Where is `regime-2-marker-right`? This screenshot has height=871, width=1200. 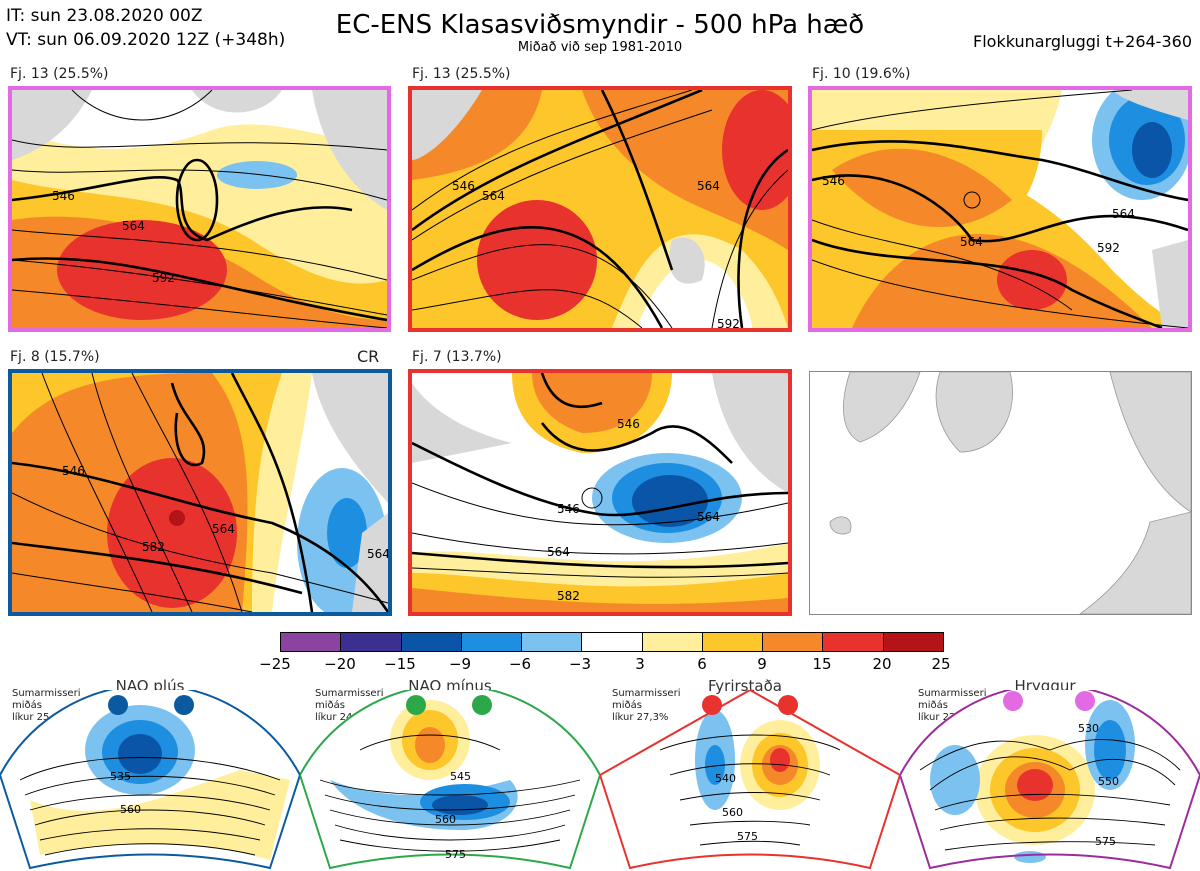 regime-2-marker-right is located at coordinates (482, 705).